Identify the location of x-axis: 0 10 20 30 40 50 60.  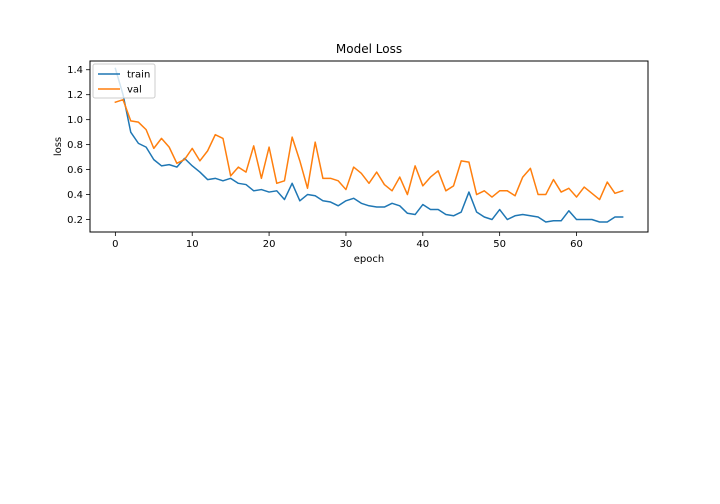
(347, 241).